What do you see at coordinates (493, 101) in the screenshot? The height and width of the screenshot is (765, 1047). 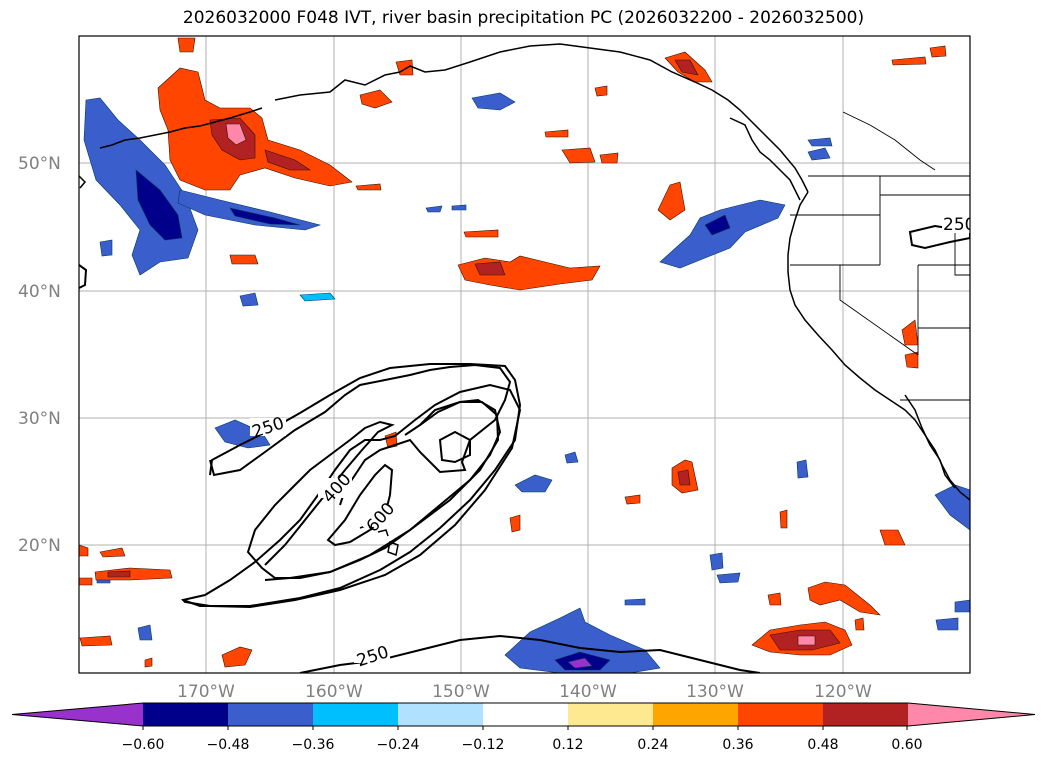 I see `neg-patch-ne-small` at bounding box center [493, 101].